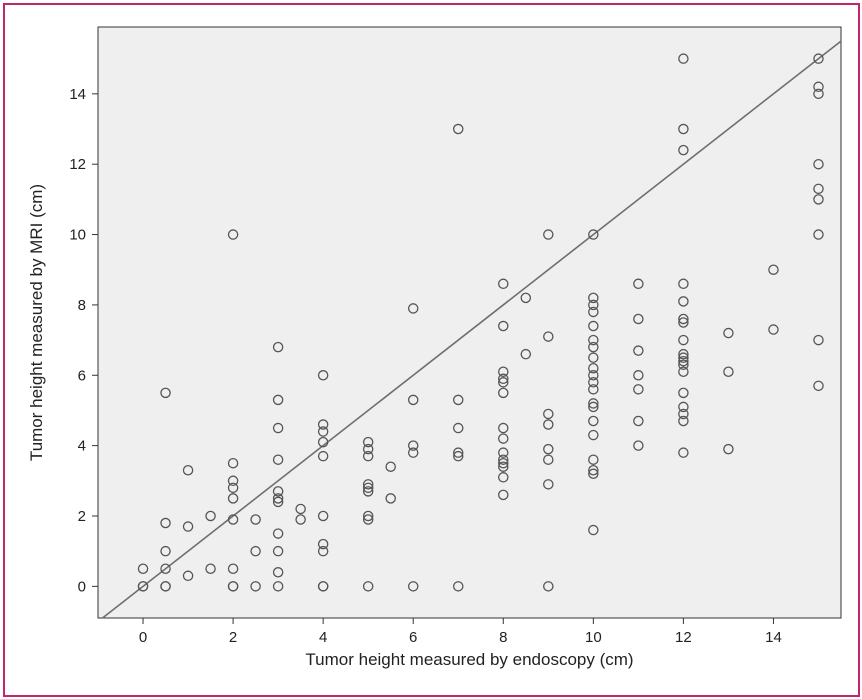 The height and width of the screenshot is (699, 862). Describe the element at coordinates (233, 637) in the screenshot. I see `x-tick-label: 2` at that location.